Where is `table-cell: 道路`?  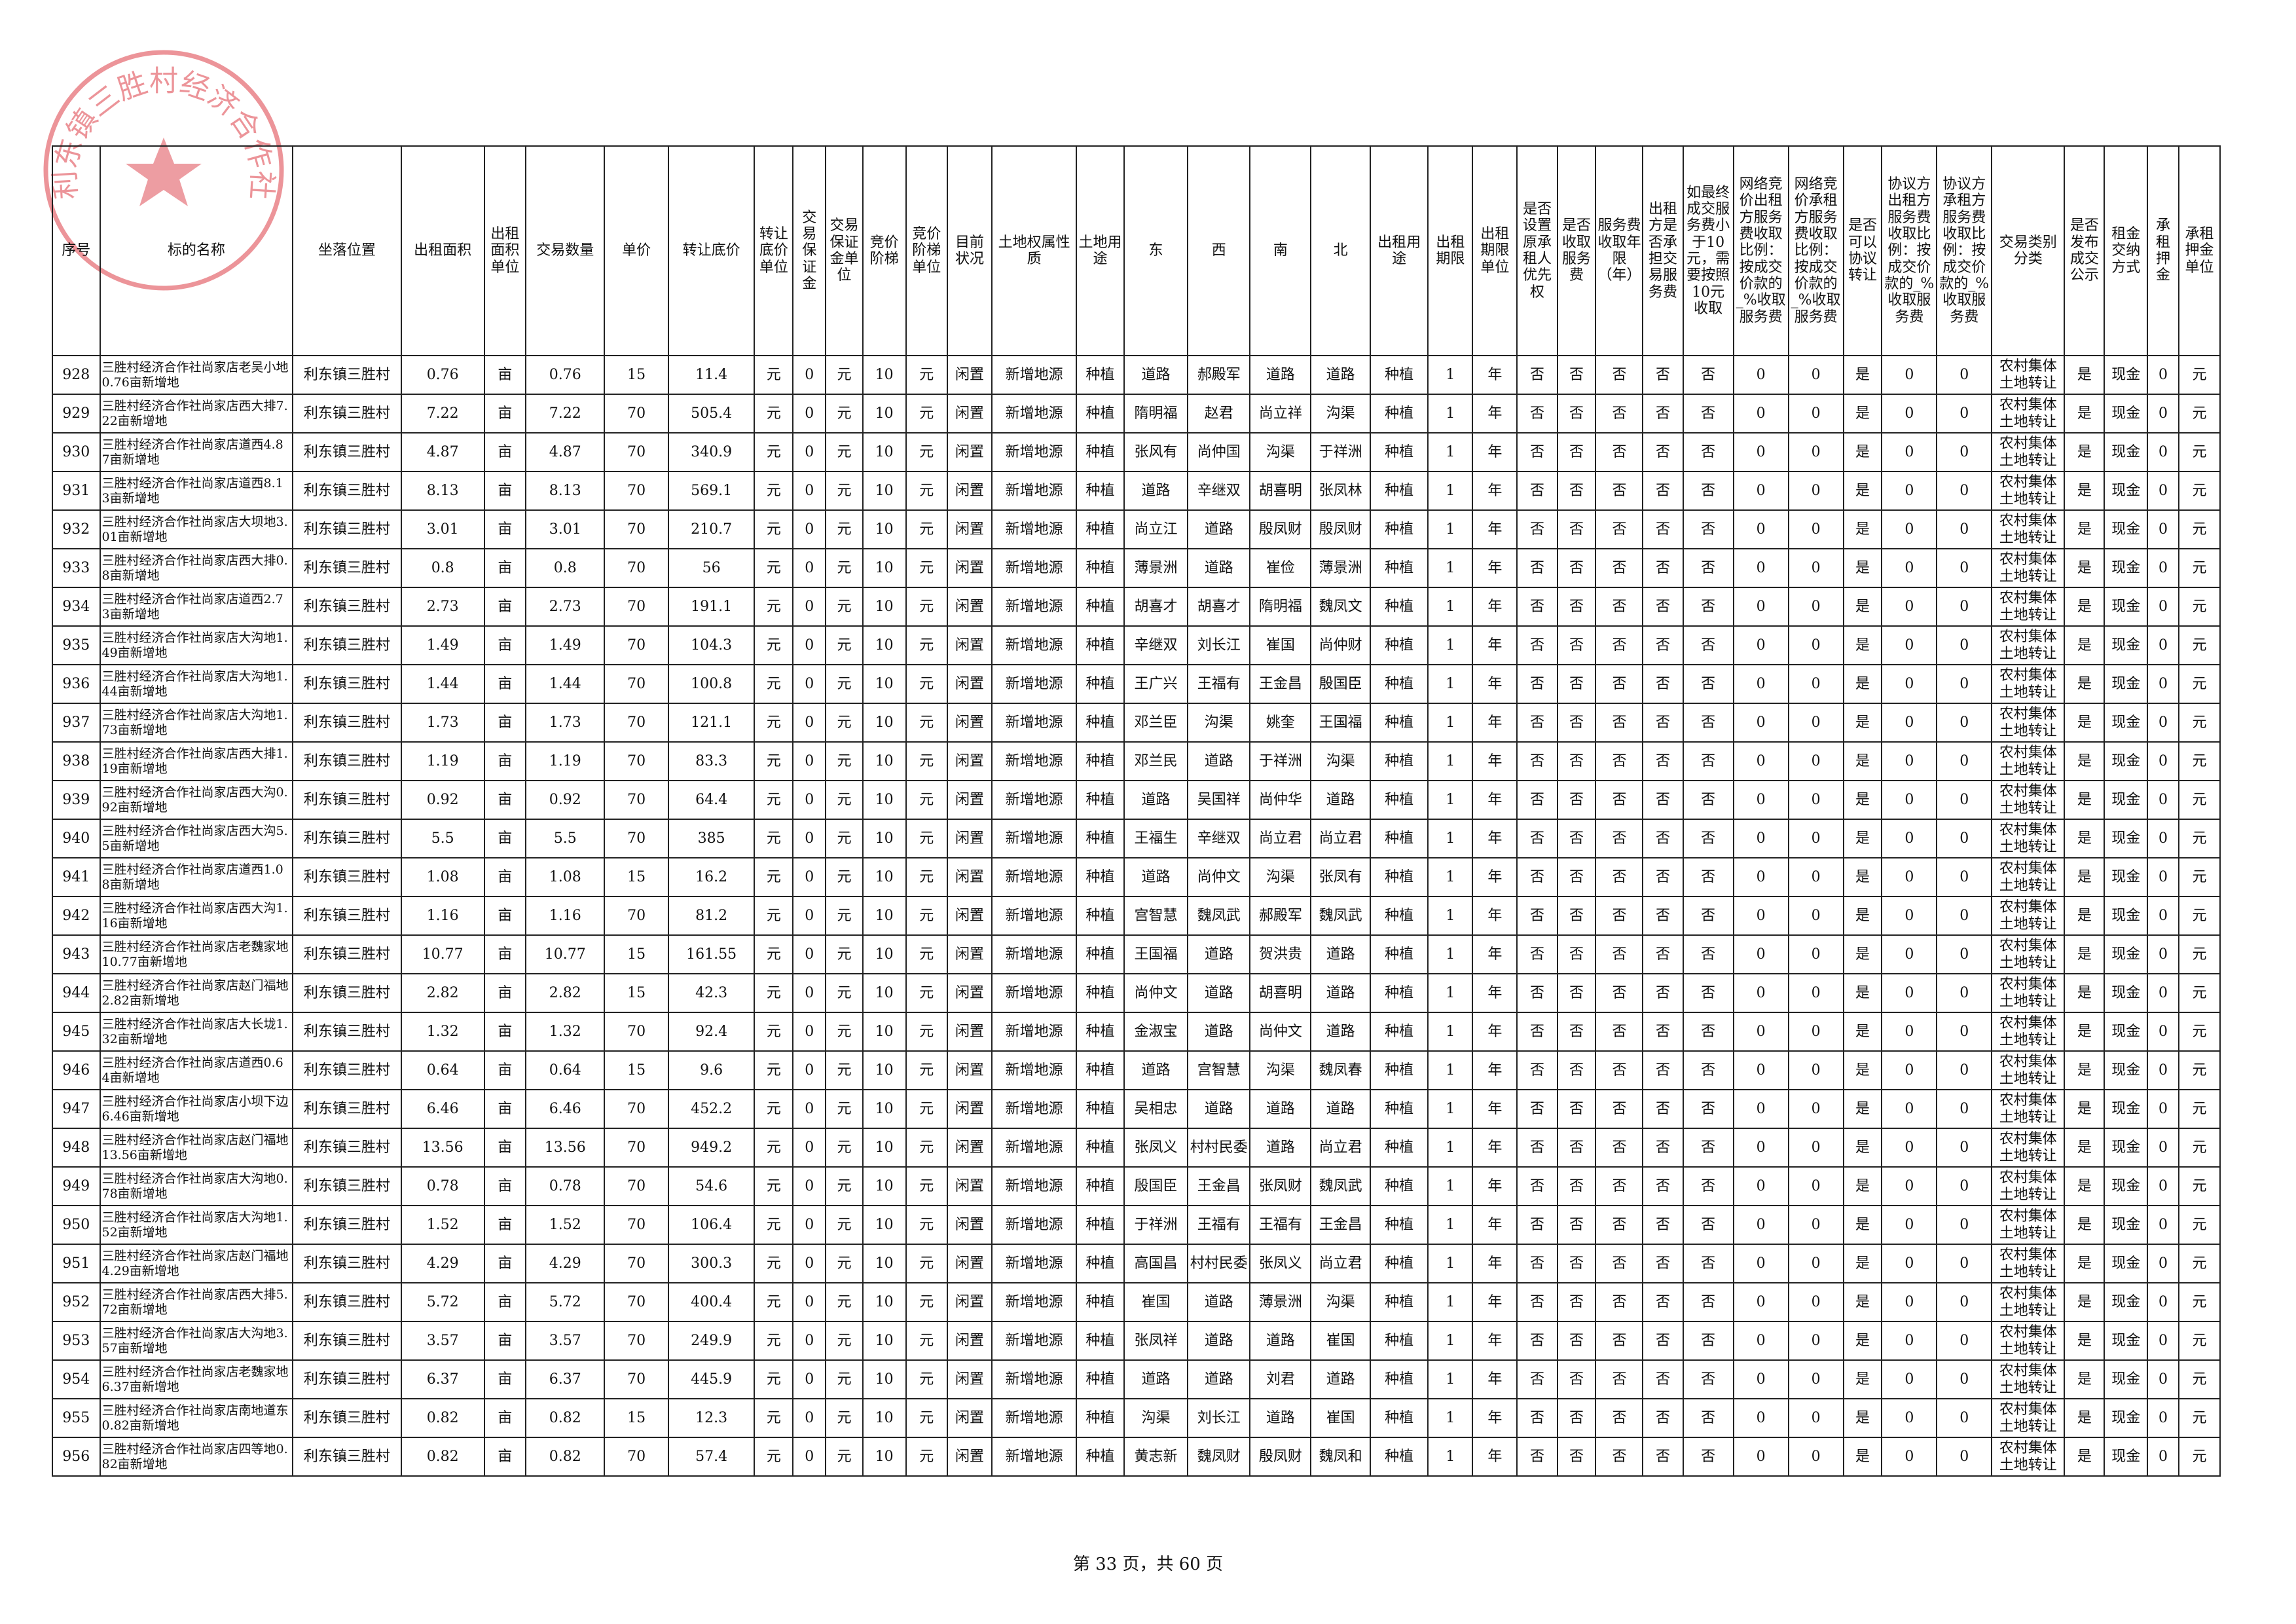 table-cell: 道路 is located at coordinates (1219, 1032).